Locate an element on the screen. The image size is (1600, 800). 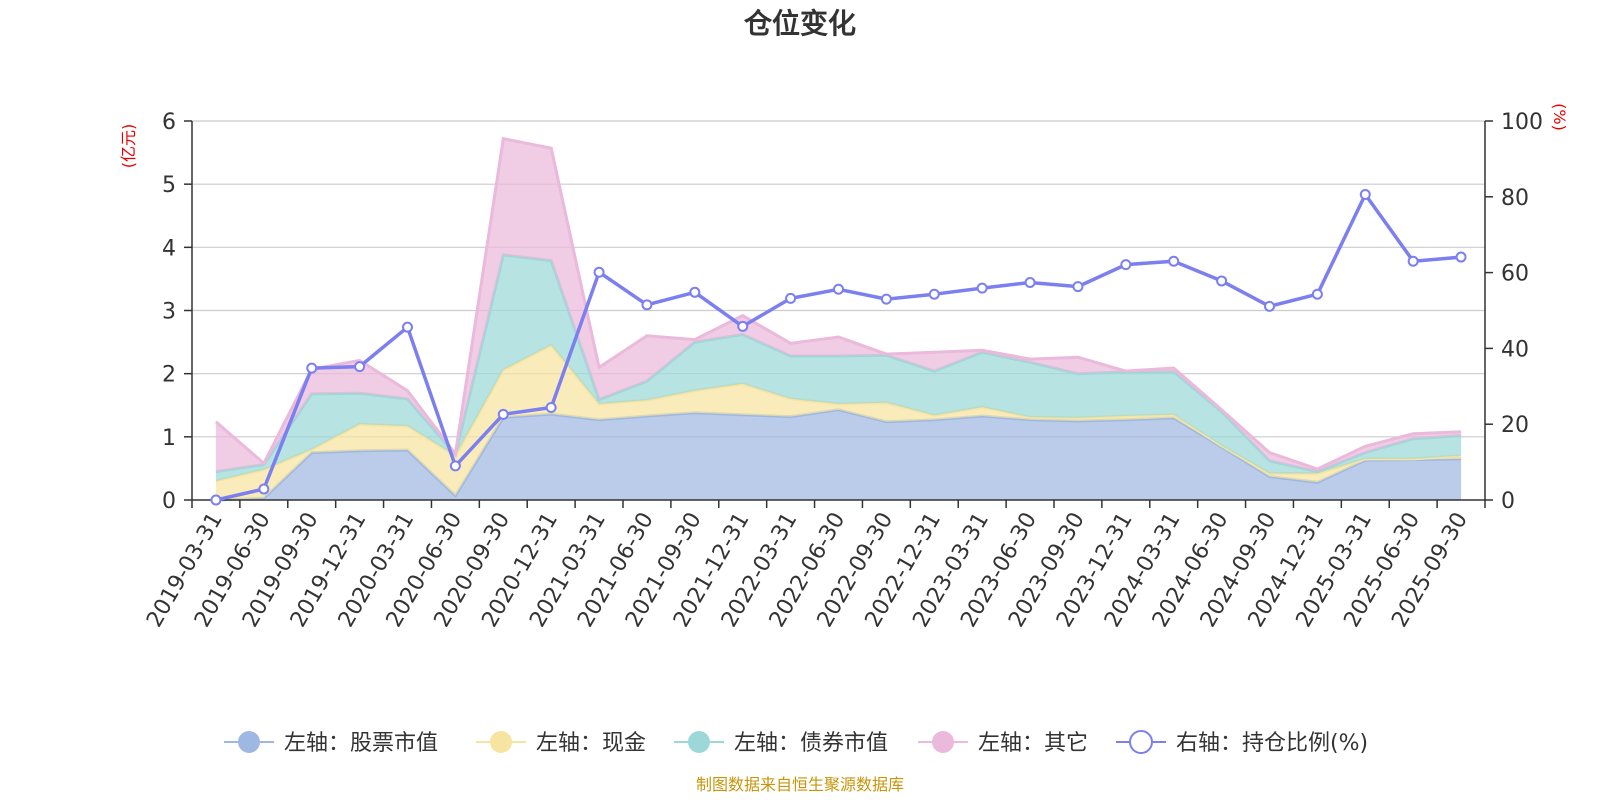
legend-item-1: 左轴：现金 is located at coordinates (561, 743).